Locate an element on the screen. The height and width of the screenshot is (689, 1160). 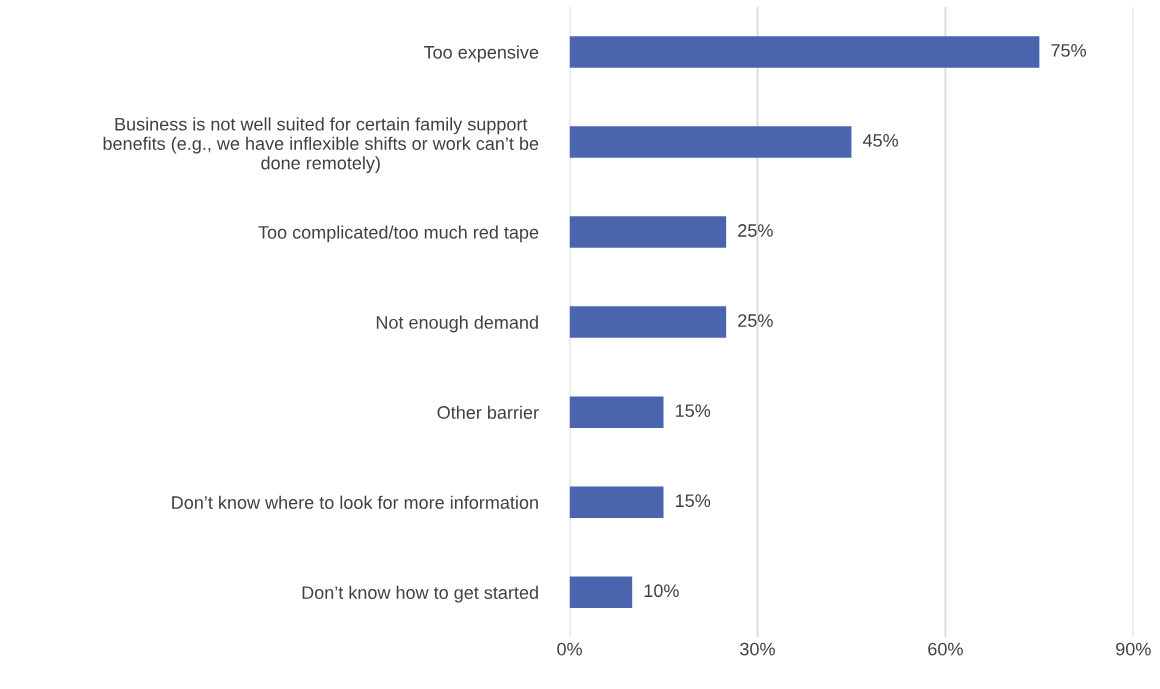
x-tick-label: 90% is located at coordinates (1133, 649).